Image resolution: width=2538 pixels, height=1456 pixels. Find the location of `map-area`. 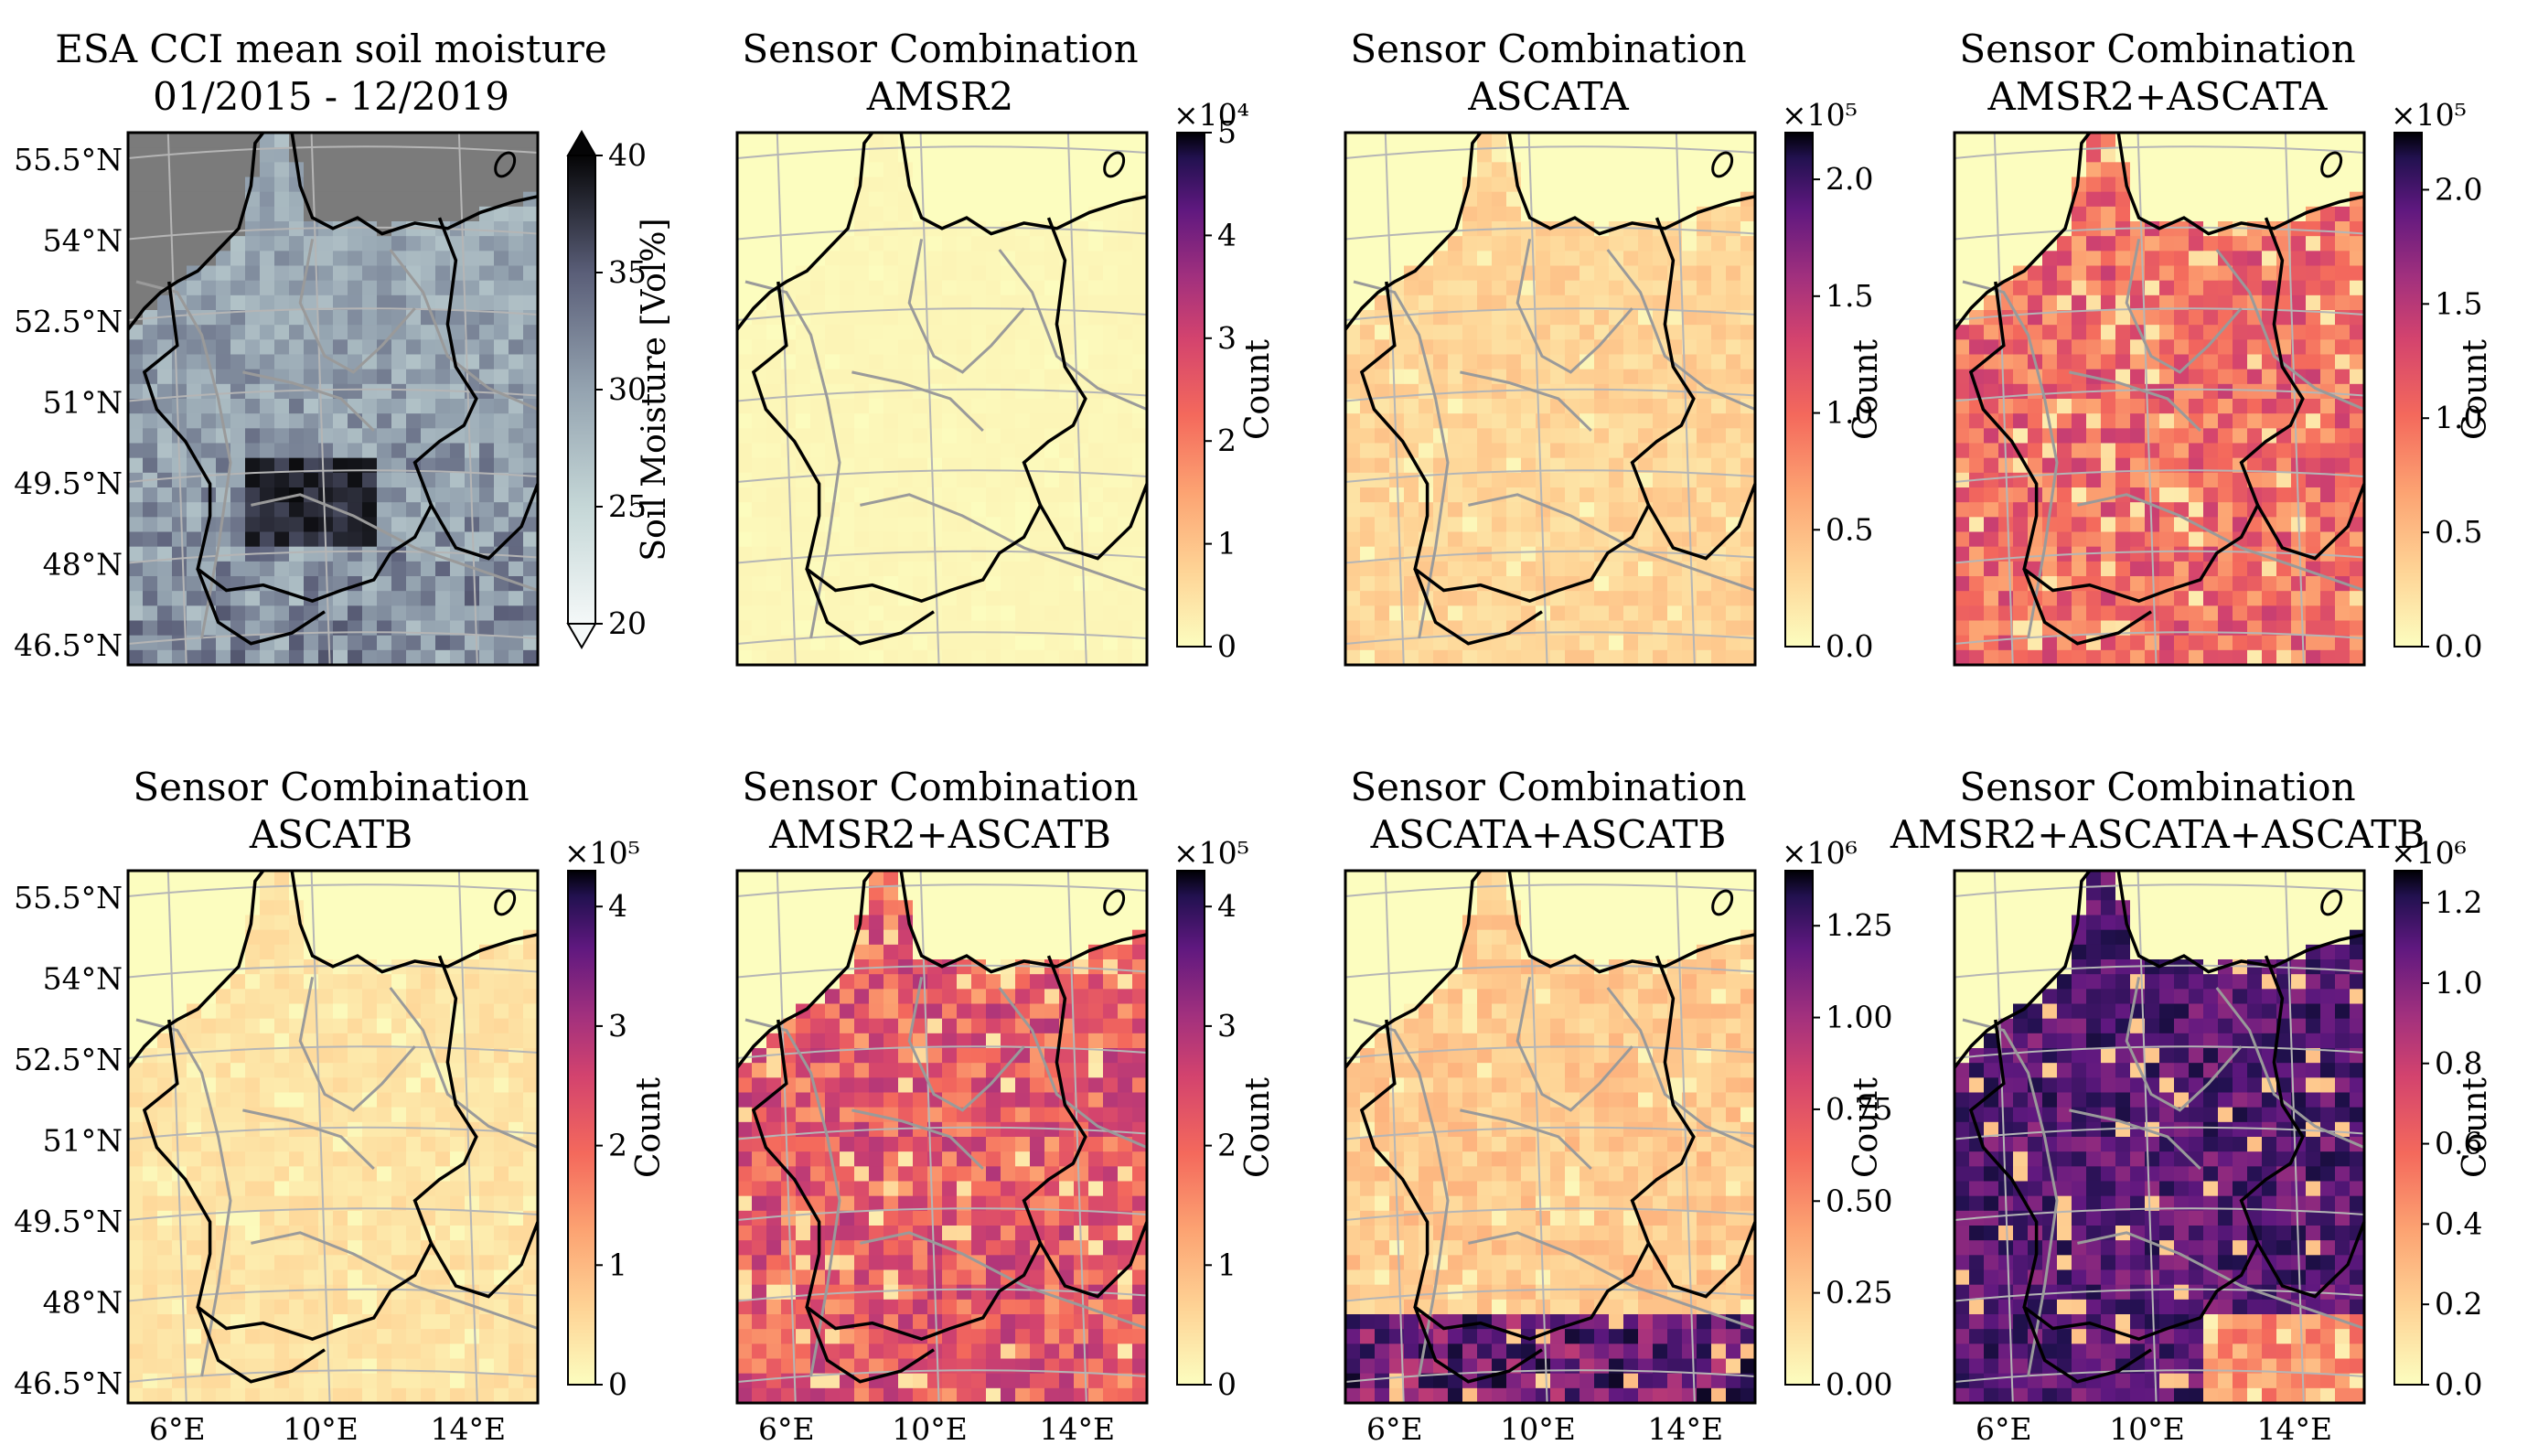

map-area is located at coordinates (1550, 399).